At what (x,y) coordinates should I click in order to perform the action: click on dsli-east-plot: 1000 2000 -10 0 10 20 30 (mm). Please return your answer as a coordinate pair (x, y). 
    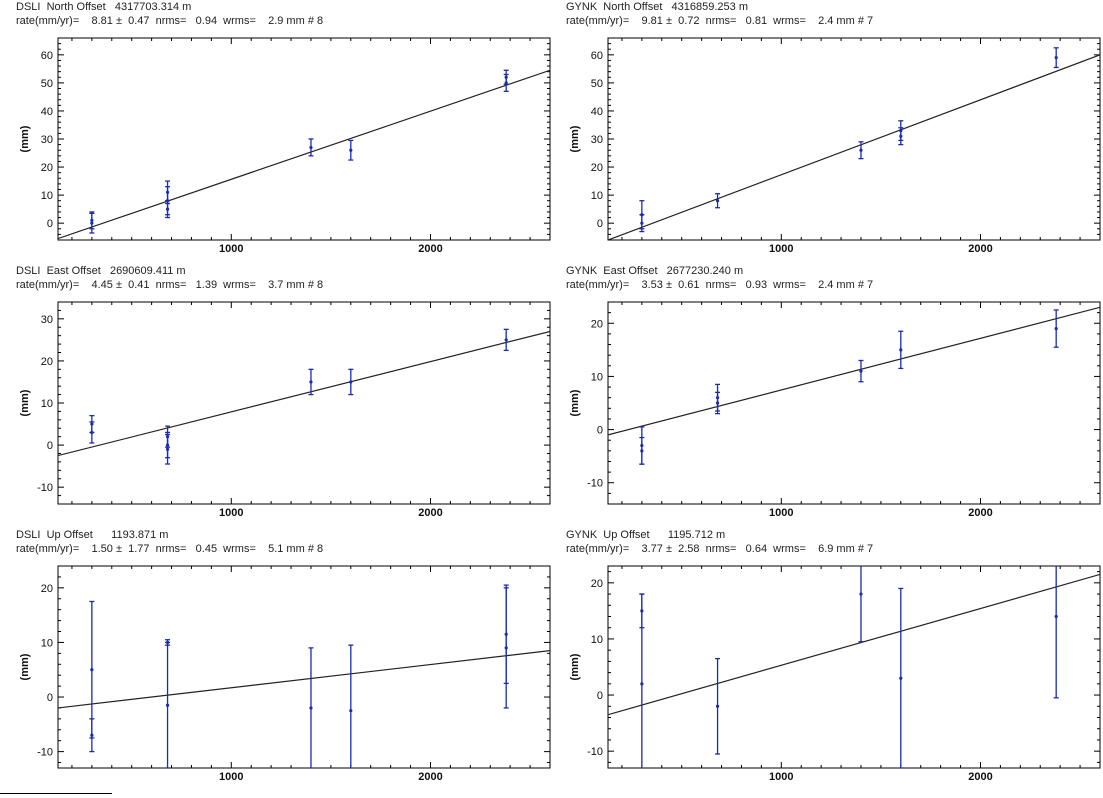
    Looking at the image, I should click on (285, 410).